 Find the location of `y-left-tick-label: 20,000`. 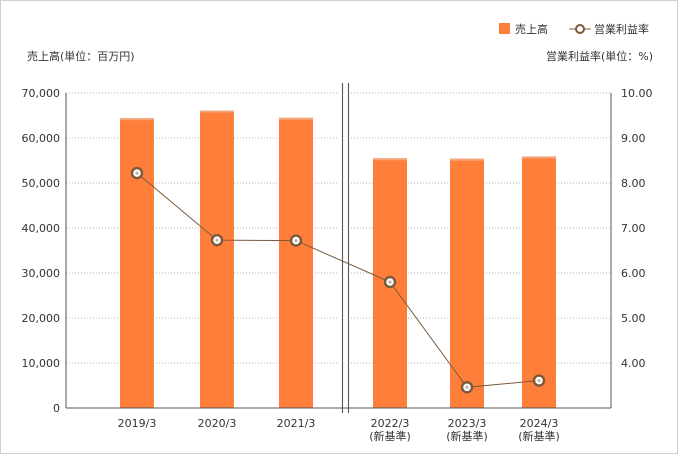

y-left-tick-label: 20,000 is located at coordinates (41, 318).